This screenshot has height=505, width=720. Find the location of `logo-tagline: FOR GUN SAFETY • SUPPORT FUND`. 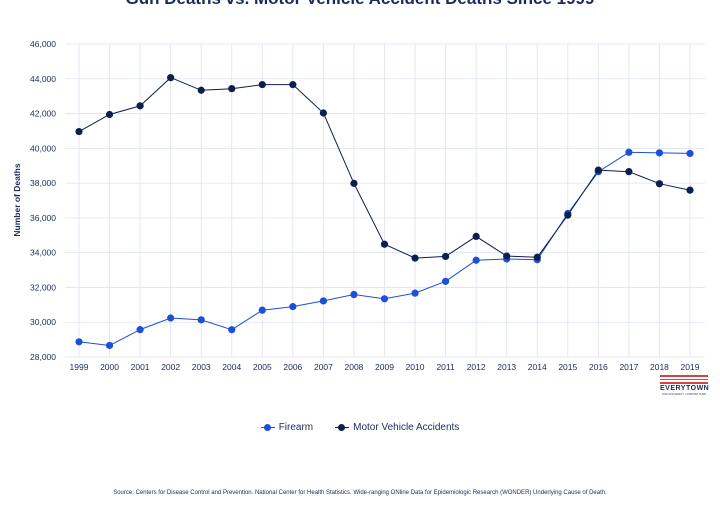

logo-tagline: FOR GUN SAFETY • SUPPORT FUND is located at coordinates (684, 394).